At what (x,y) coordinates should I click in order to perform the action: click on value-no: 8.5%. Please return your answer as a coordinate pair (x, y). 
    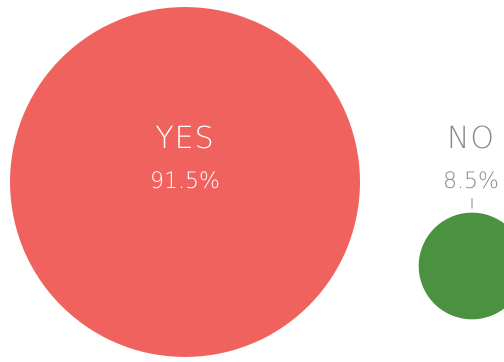
    Looking at the image, I should click on (471, 181).